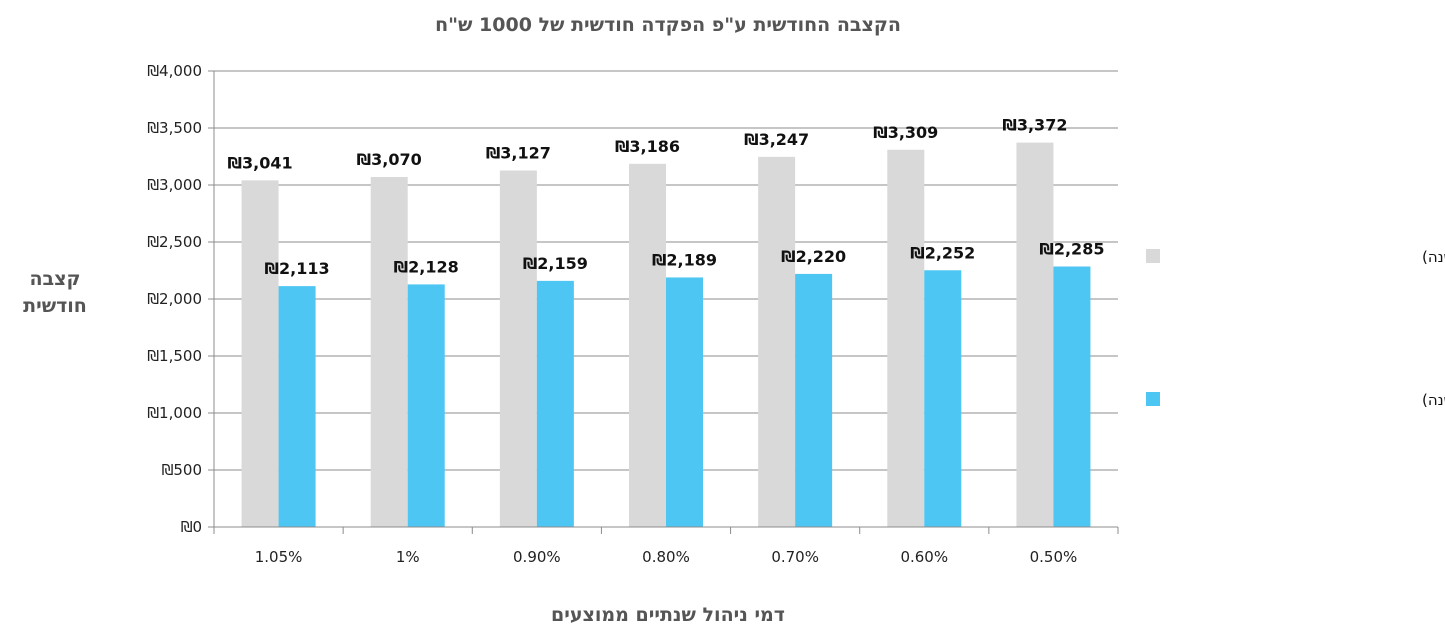 This screenshot has height=638, width=1445. What do you see at coordinates (924, 557) in the screenshot?
I see `x-tick-label: 0.60%` at bounding box center [924, 557].